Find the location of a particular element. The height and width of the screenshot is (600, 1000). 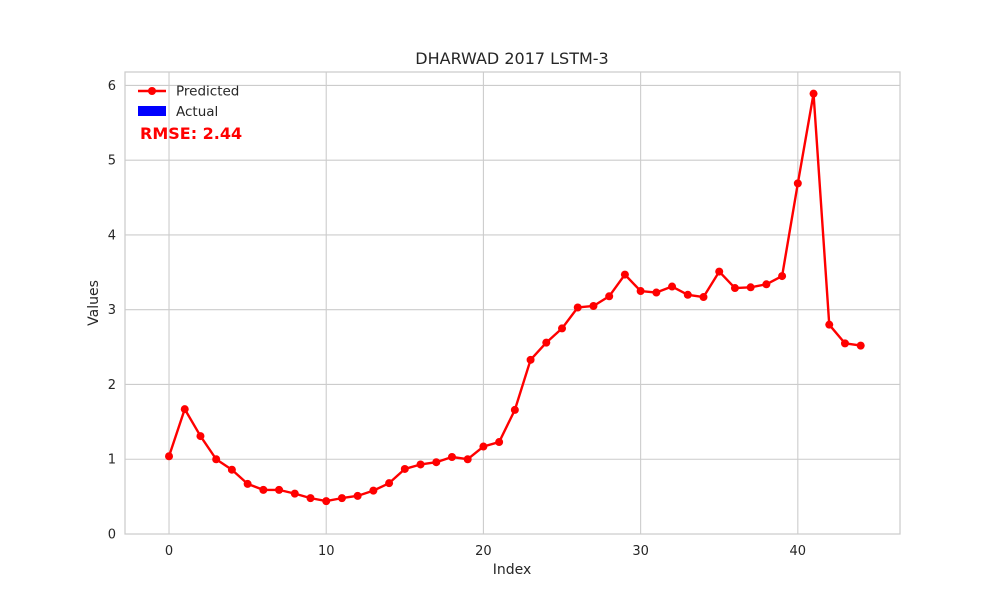

chart-title: DHARWAD 2017 LSTM-3 is located at coordinates (511, 58).